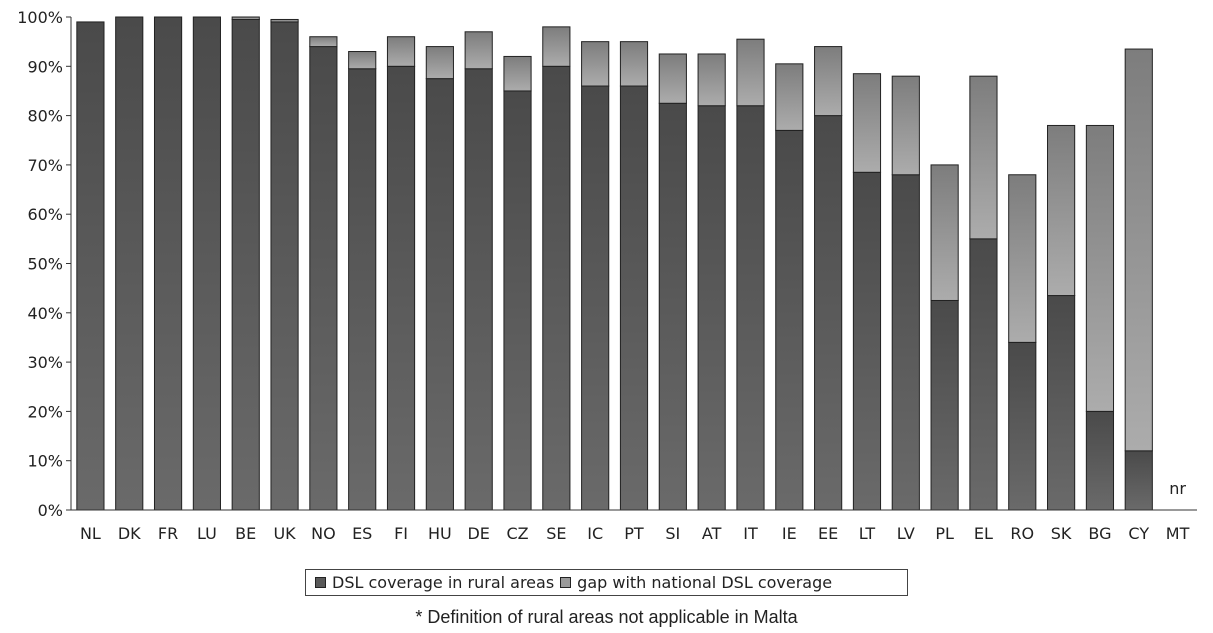 The height and width of the screenshot is (633, 1213). I want to click on x-tick-label-pl: PL, so click(944, 533).